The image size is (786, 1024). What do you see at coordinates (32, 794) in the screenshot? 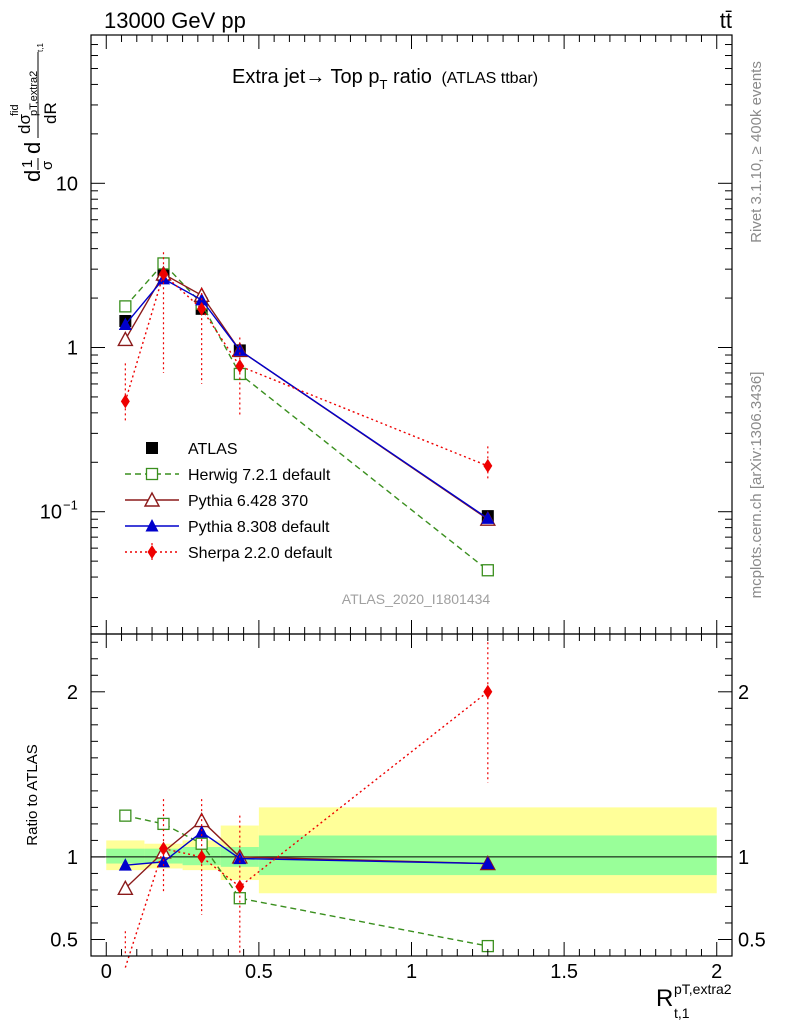
I see `ylabel-ratio: Ratio to ATLAS` at bounding box center [32, 794].